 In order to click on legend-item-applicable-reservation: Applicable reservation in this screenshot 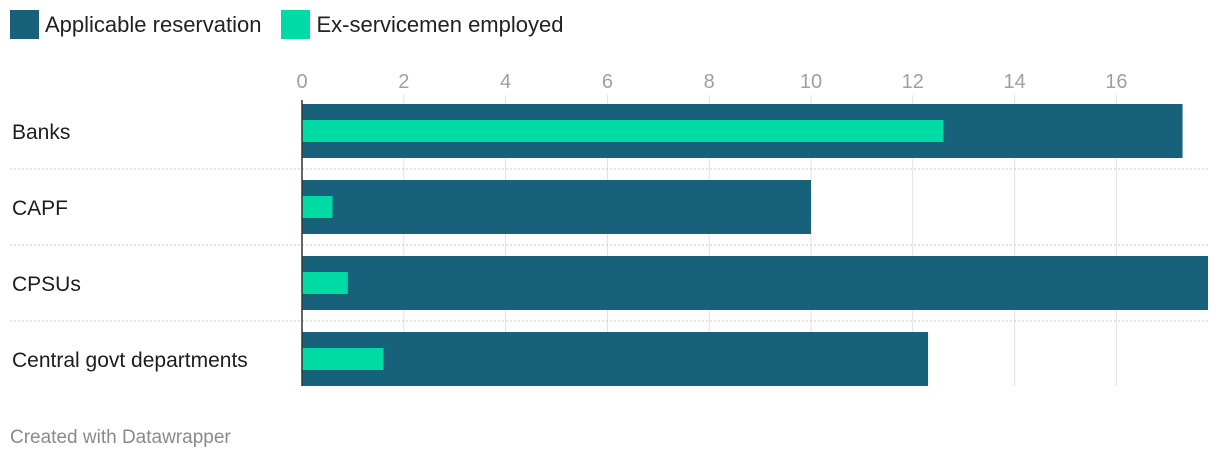, I will do `click(135, 24)`.